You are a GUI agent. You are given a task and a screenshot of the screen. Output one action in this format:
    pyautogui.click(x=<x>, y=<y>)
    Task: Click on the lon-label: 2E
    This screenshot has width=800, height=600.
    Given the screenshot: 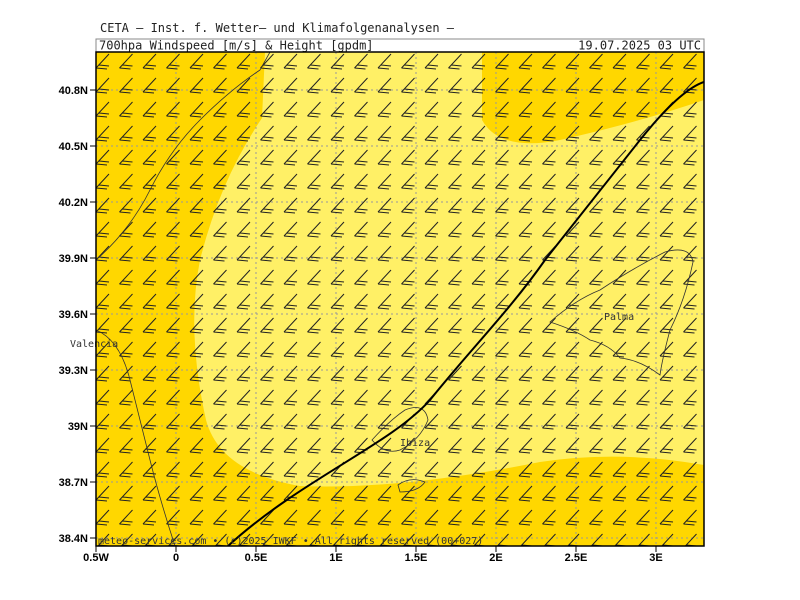 What is the action you would take?
    pyautogui.click(x=495, y=558)
    